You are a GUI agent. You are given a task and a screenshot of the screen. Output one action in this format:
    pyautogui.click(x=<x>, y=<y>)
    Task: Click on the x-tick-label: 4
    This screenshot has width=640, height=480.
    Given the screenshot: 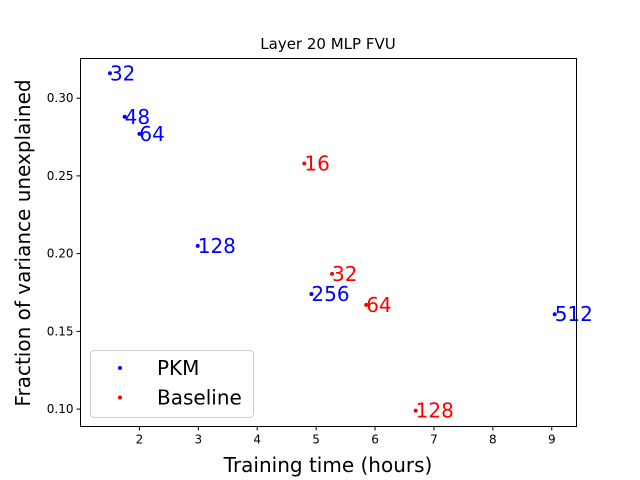 What is the action you would take?
    pyautogui.click(x=257, y=440)
    